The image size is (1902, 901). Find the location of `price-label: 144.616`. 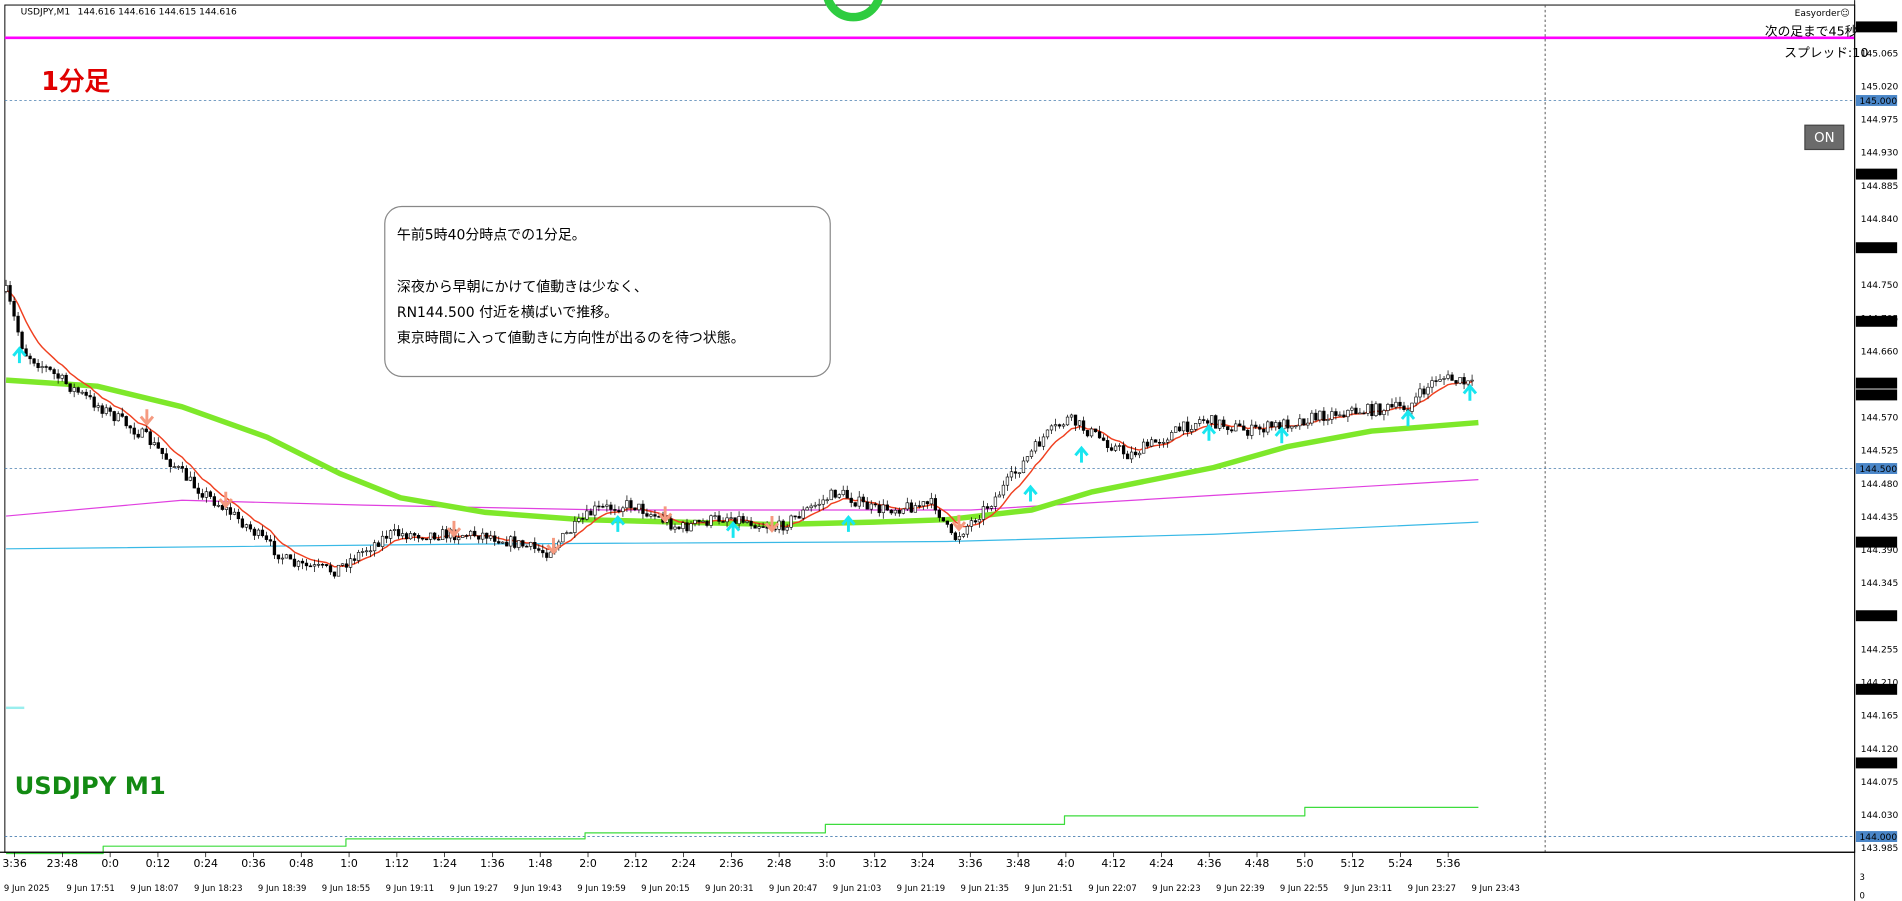

price-label: 144.616 is located at coordinates (1879, 385).